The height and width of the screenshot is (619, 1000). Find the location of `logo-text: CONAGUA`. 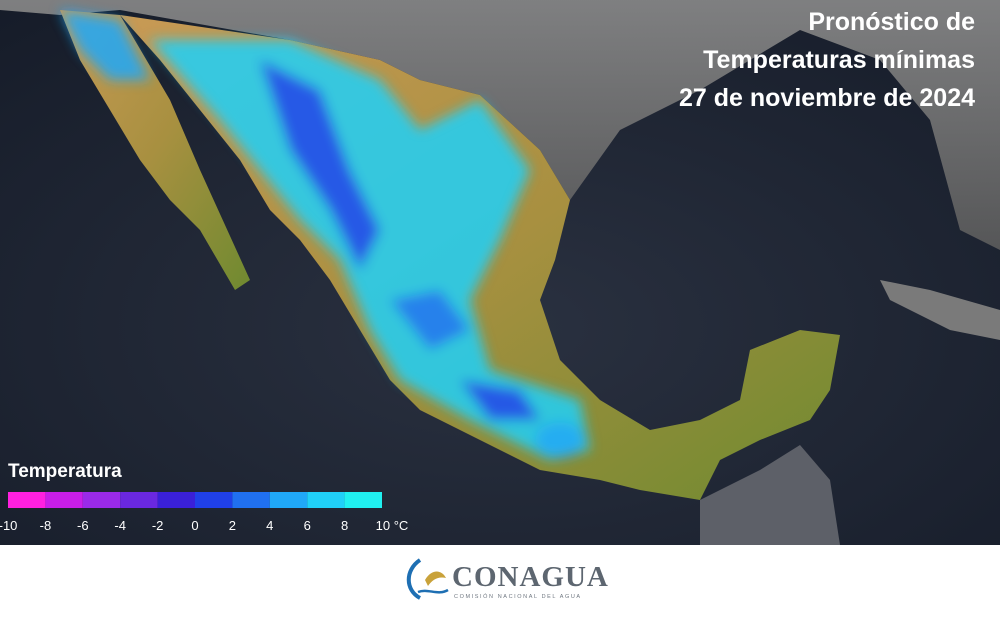

logo-text: CONAGUA is located at coordinates (530, 577).